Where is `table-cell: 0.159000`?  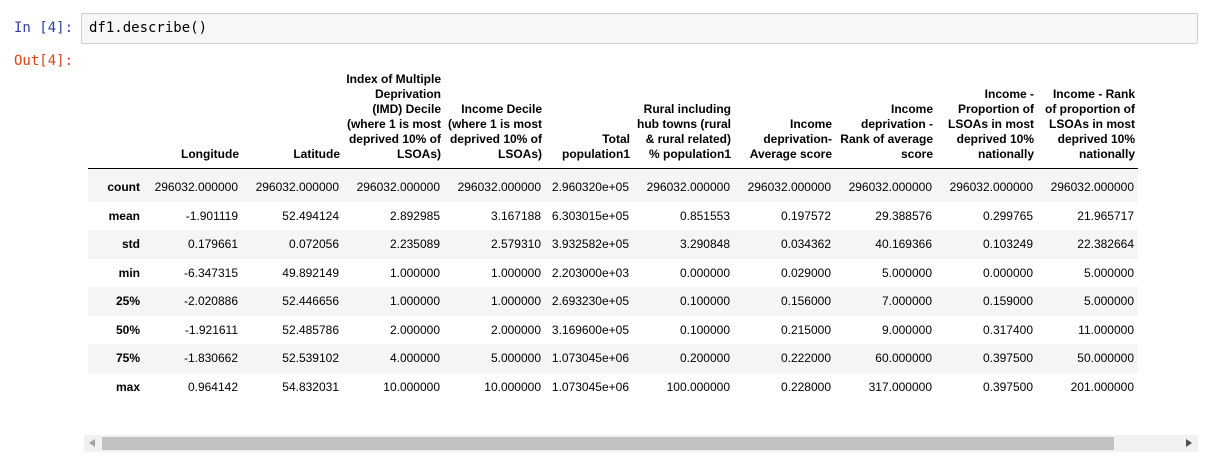
table-cell: 0.159000 is located at coordinates (1007, 301).